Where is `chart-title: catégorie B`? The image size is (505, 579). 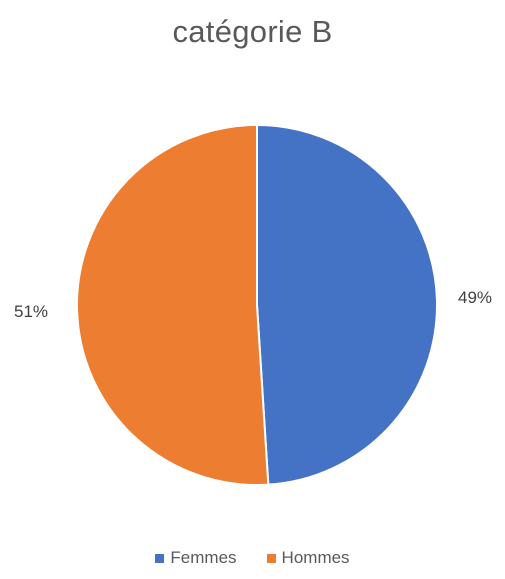
chart-title: catégorie B is located at coordinates (252, 31).